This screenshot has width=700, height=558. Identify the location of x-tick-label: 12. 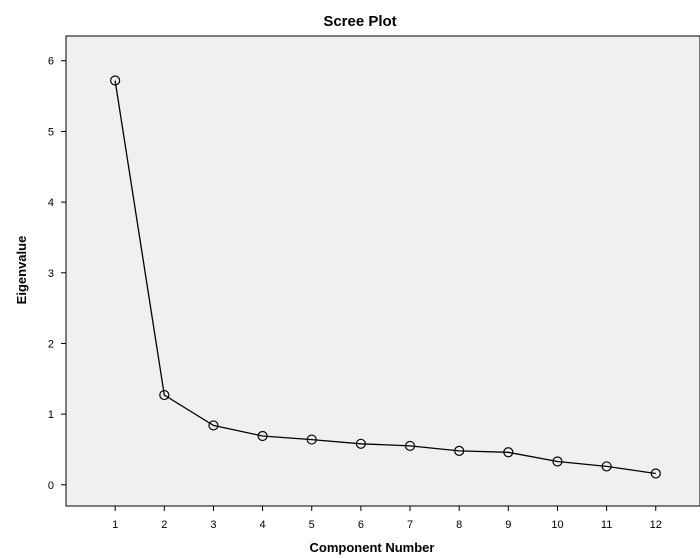
(656, 525).